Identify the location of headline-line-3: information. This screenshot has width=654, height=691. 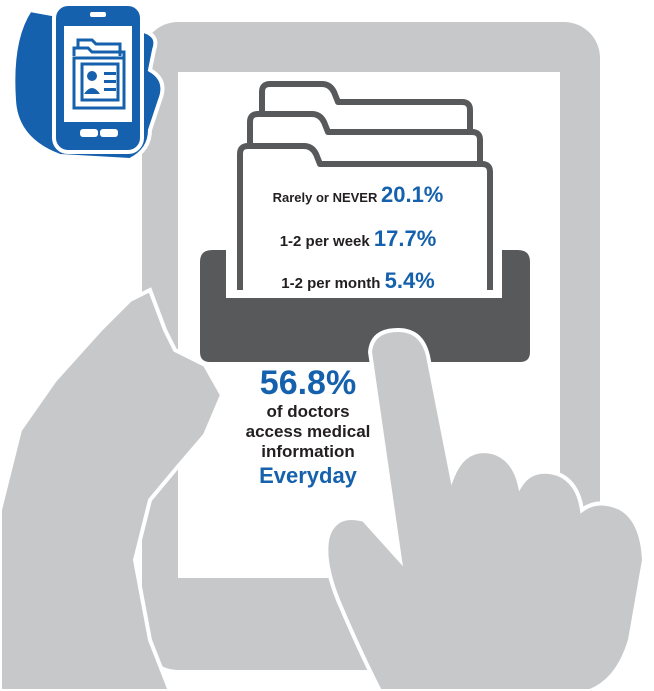
(308, 452).